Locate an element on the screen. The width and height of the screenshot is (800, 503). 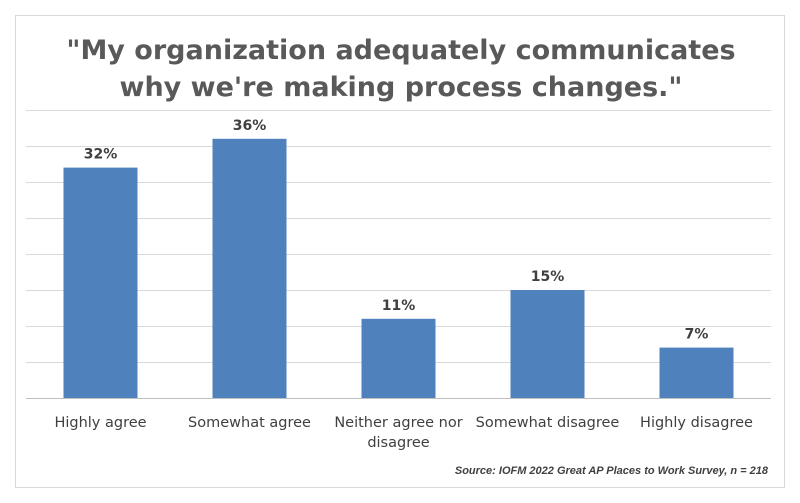
category-label: Somewhat disagree is located at coordinates (548, 423).